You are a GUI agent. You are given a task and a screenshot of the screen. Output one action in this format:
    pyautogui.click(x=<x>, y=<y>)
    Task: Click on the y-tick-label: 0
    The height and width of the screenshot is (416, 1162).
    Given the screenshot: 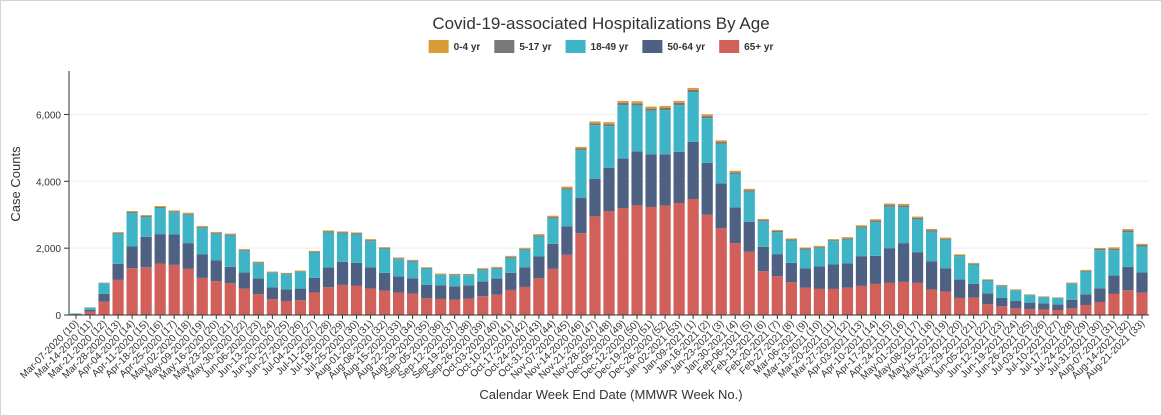 What is the action you would take?
    pyautogui.click(x=58, y=316)
    